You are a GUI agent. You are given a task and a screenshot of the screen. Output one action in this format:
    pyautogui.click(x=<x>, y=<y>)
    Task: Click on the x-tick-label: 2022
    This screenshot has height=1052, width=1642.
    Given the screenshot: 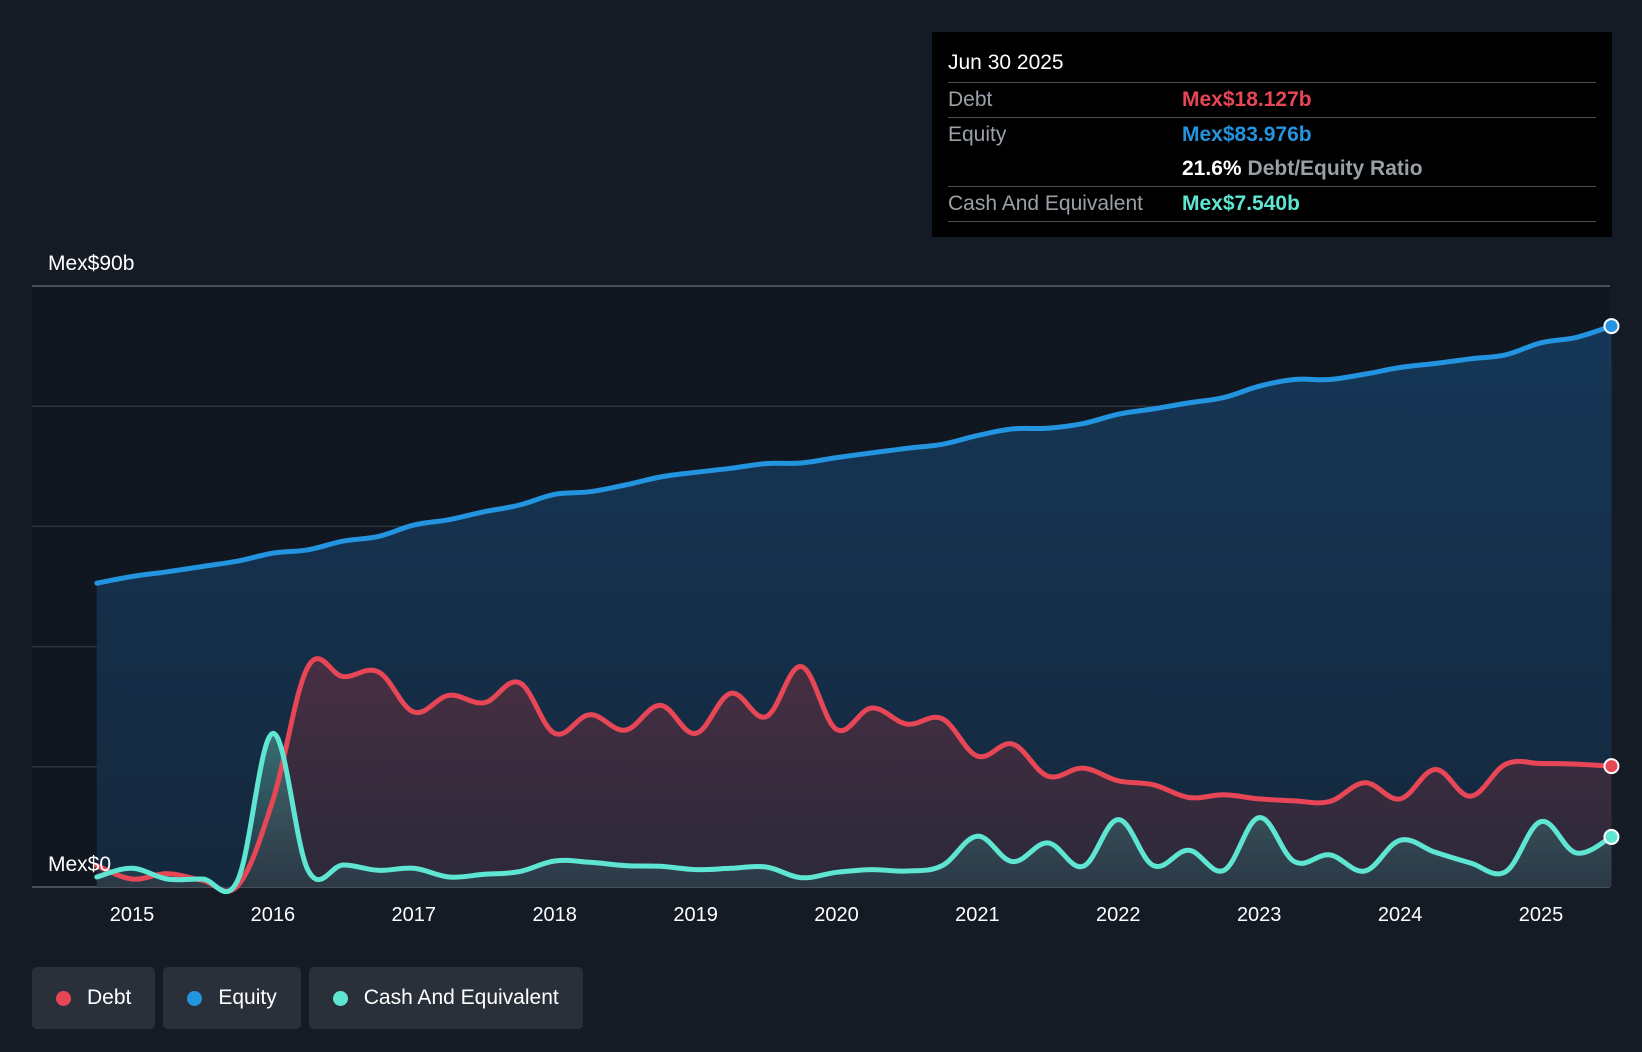 What is the action you would take?
    pyautogui.click(x=1118, y=915)
    